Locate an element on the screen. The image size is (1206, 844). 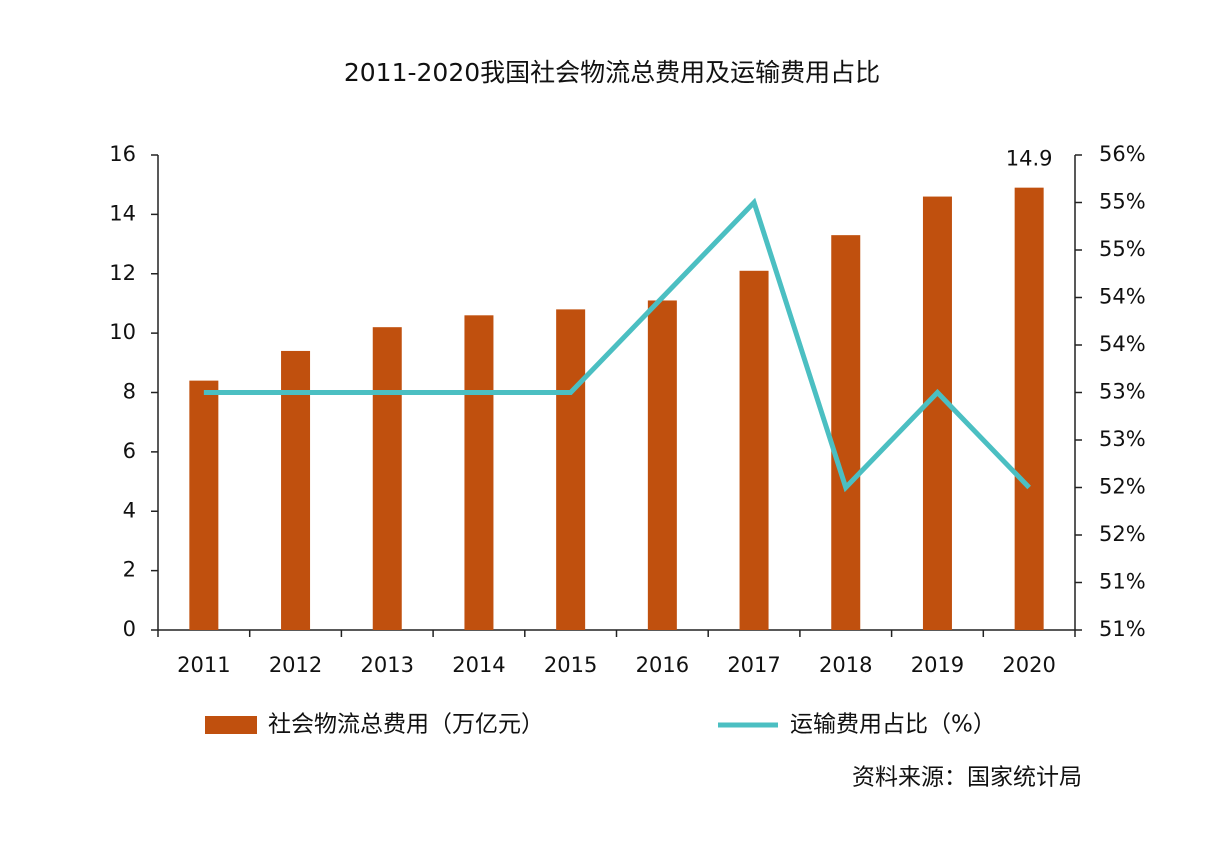
chart-title: 2011-2020我国社会物流总费用及运输费用占比 is located at coordinates (612, 72).